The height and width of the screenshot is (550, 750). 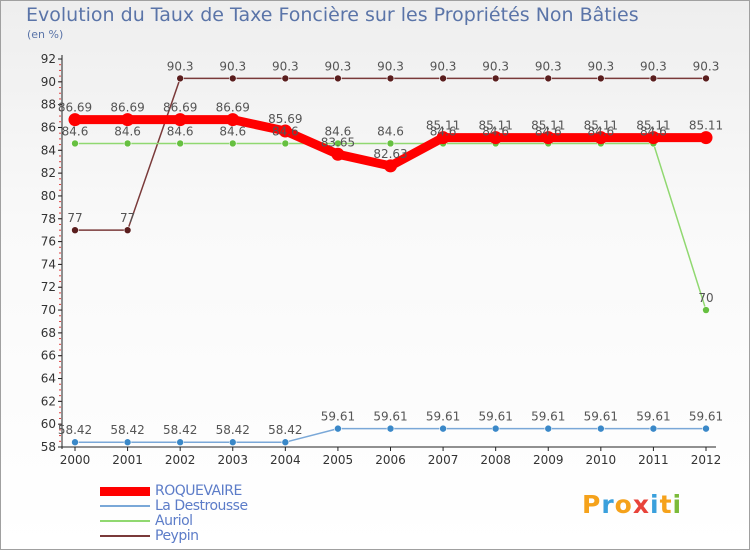 I want to click on legend-label: Peypin, so click(x=177, y=536).